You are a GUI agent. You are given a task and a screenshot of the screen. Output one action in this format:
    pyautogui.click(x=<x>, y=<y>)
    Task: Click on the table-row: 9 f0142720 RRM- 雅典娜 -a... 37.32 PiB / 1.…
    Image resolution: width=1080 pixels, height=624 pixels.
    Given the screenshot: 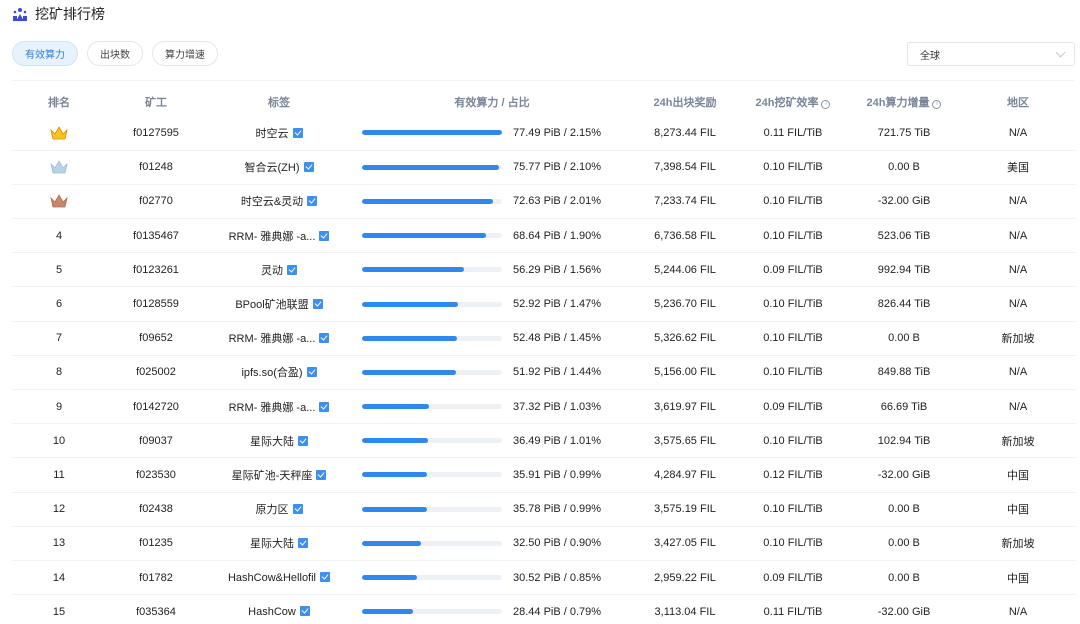 What is the action you would take?
    pyautogui.click(x=544, y=407)
    